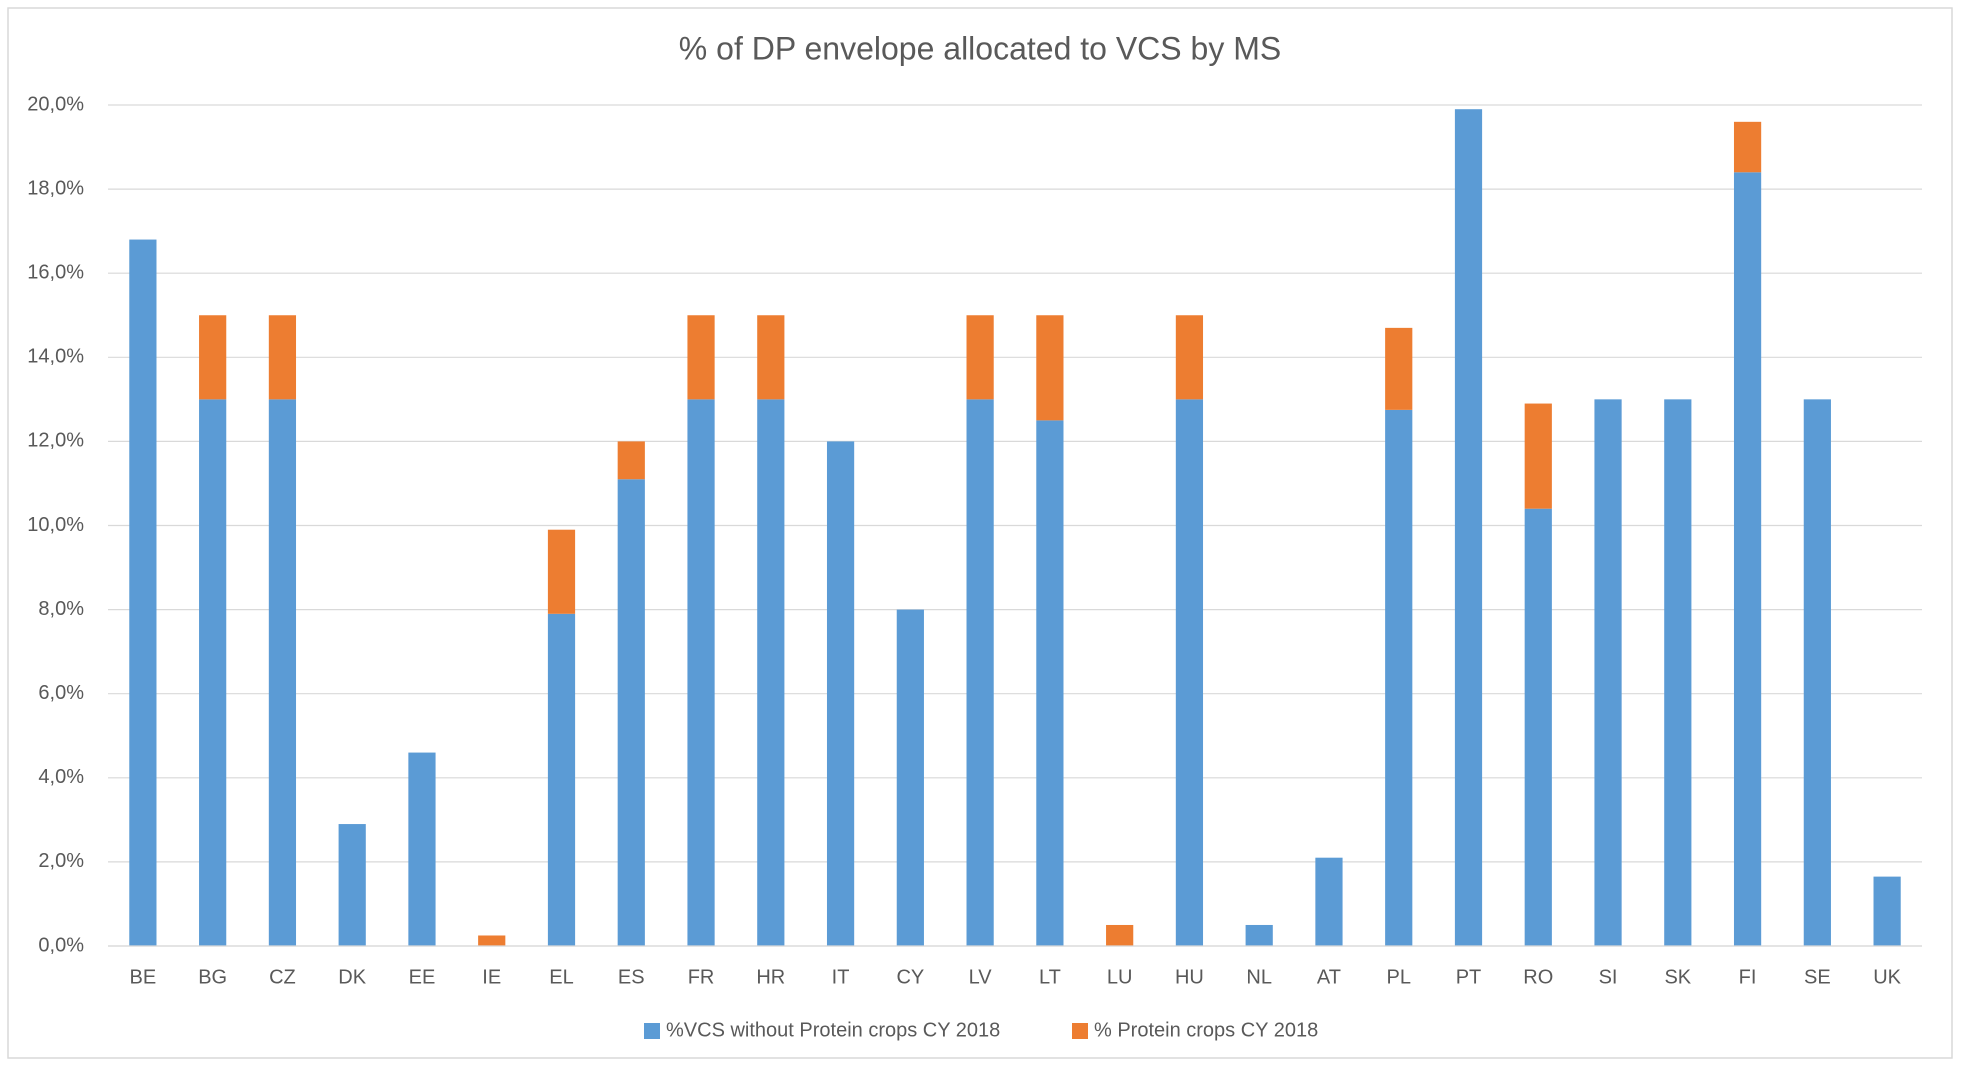  Describe the element at coordinates (981, 977) in the screenshot. I see `x-tick-label: LV` at that location.